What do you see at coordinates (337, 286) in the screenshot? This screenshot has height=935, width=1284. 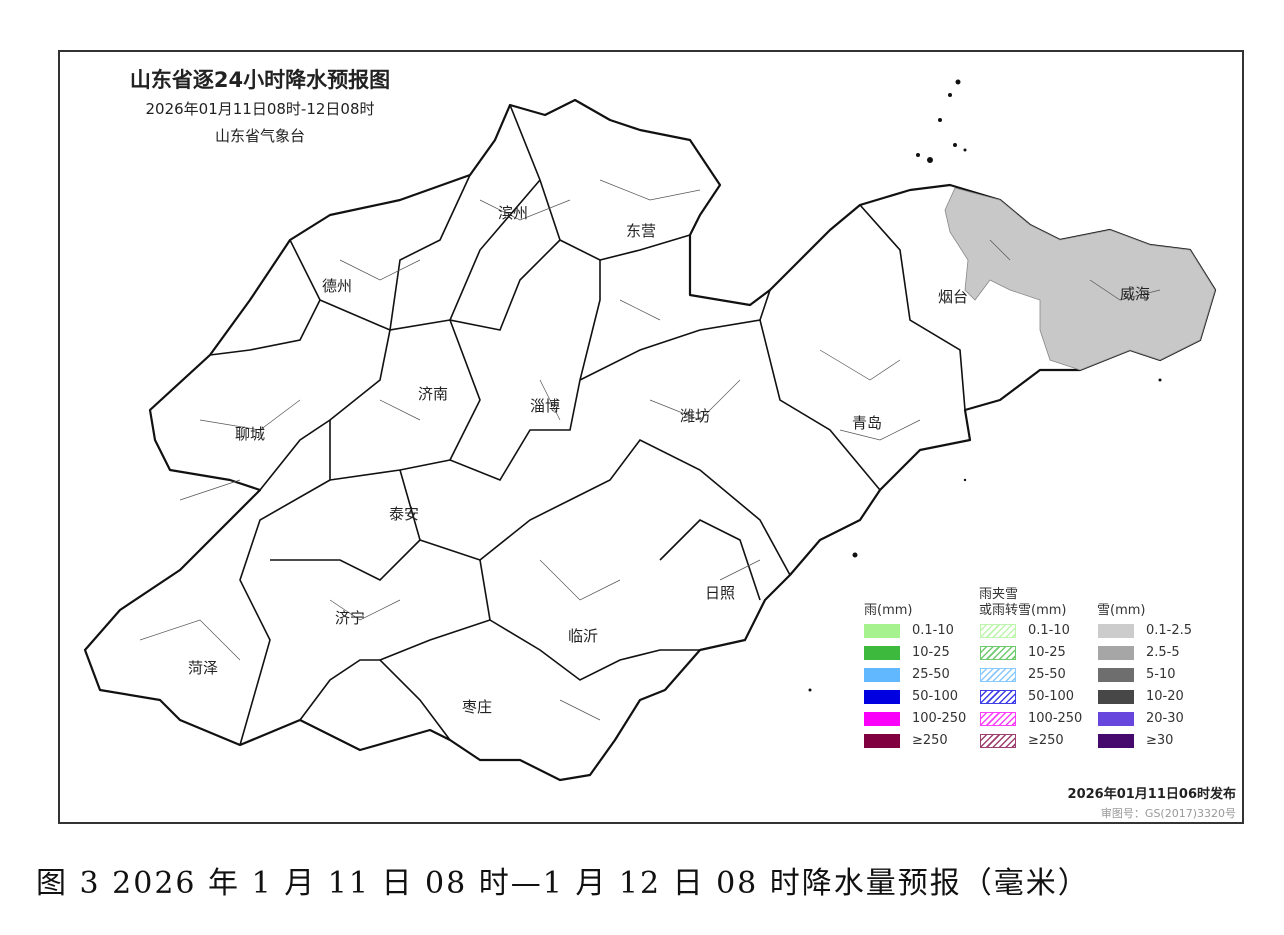 I see `city-label: 德州` at bounding box center [337, 286].